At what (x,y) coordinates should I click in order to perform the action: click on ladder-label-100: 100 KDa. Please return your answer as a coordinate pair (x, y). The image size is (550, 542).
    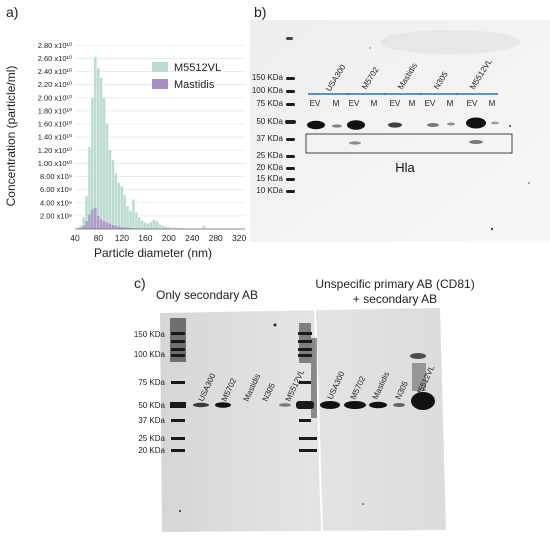
    Looking at the image, I should click on (268, 90).